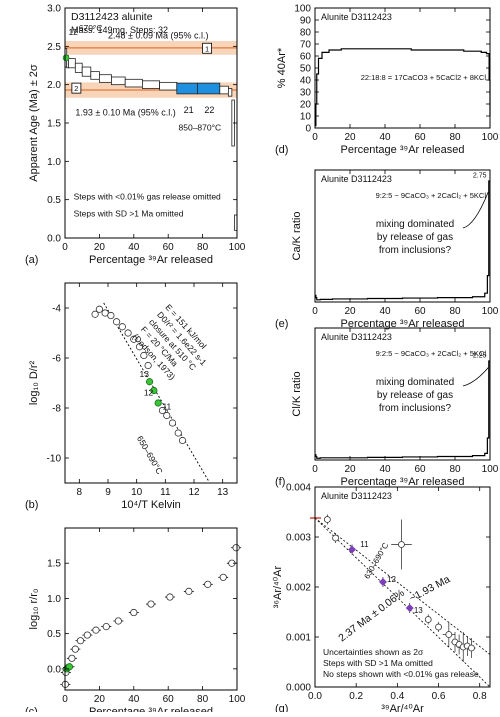  I want to click on y-tick-label: -6, so click(56, 359).